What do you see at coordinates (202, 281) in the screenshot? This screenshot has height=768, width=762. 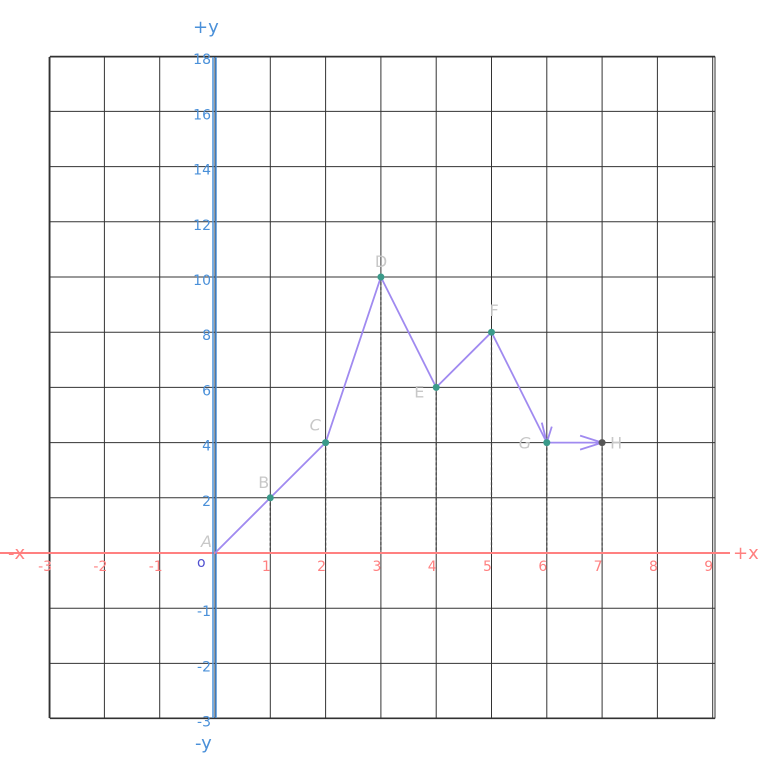 I see `y-tick-label: 10` at bounding box center [202, 281].